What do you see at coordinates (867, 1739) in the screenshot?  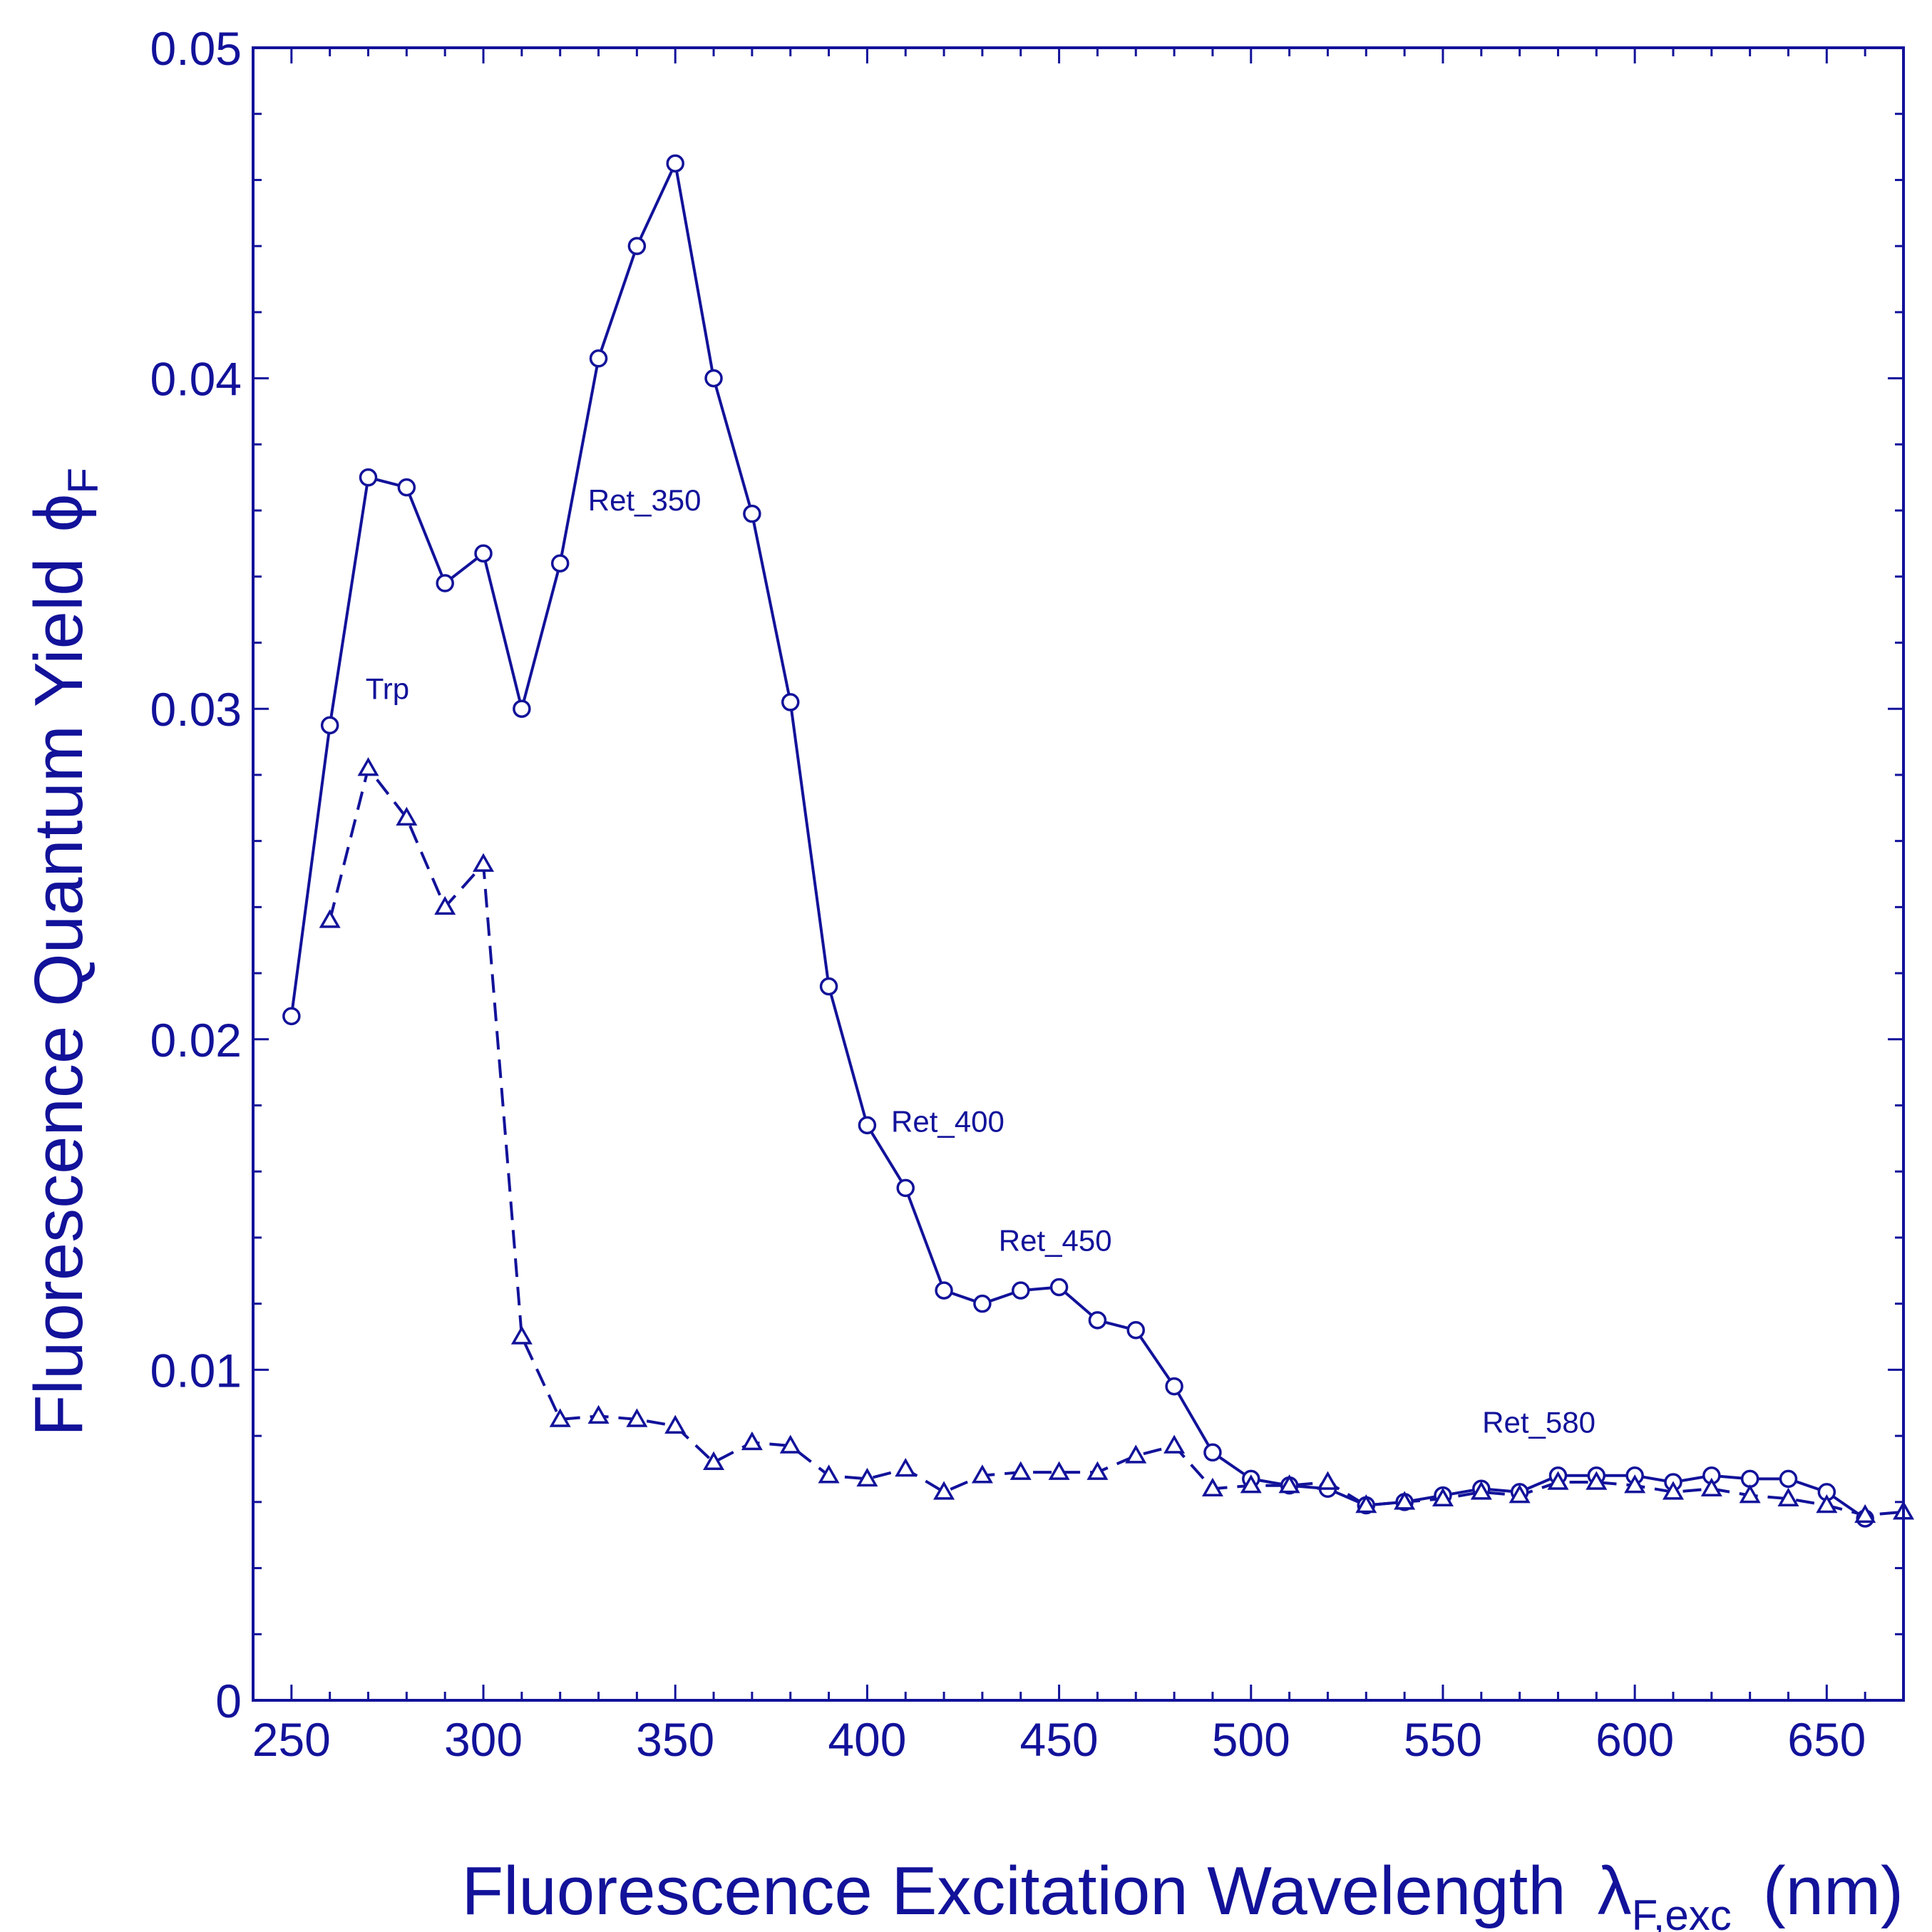 I see `x-tick-label: 400` at bounding box center [867, 1739].